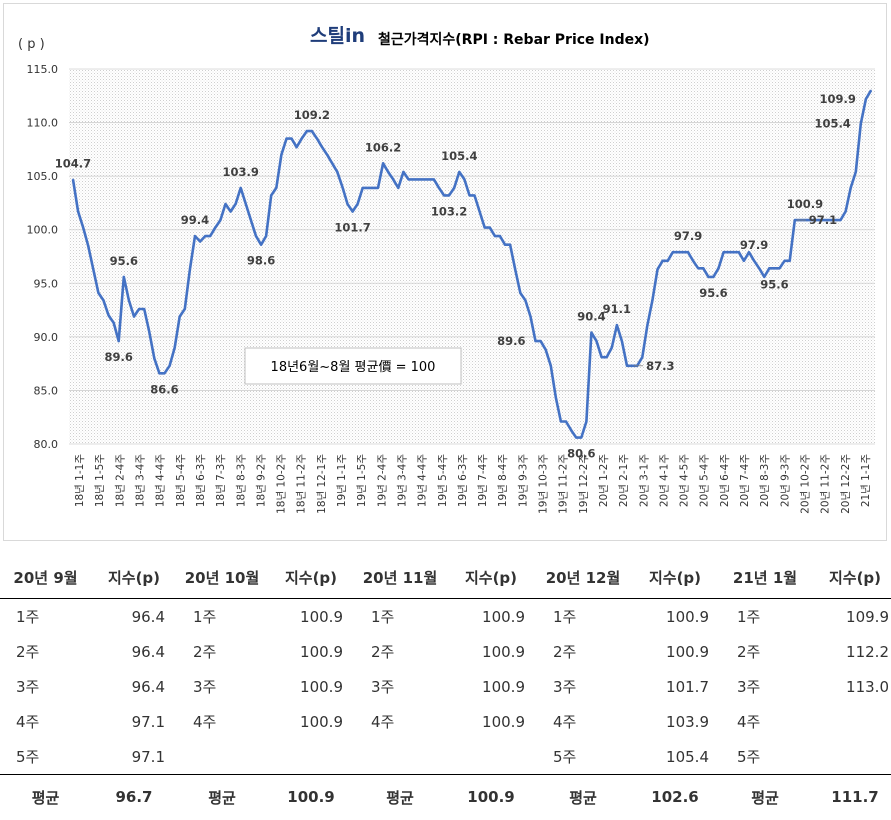 The width and height of the screenshot is (891, 820). Describe the element at coordinates (353, 367) in the screenshot. I see `annotation-text: 18년6월~8월 평균價 = 100` at that location.